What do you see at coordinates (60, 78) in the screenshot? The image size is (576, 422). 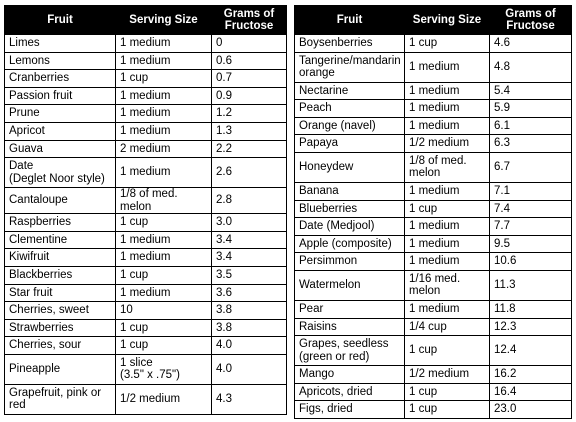 I see `fruit-cell: Cranberries` at bounding box center [60, 78].